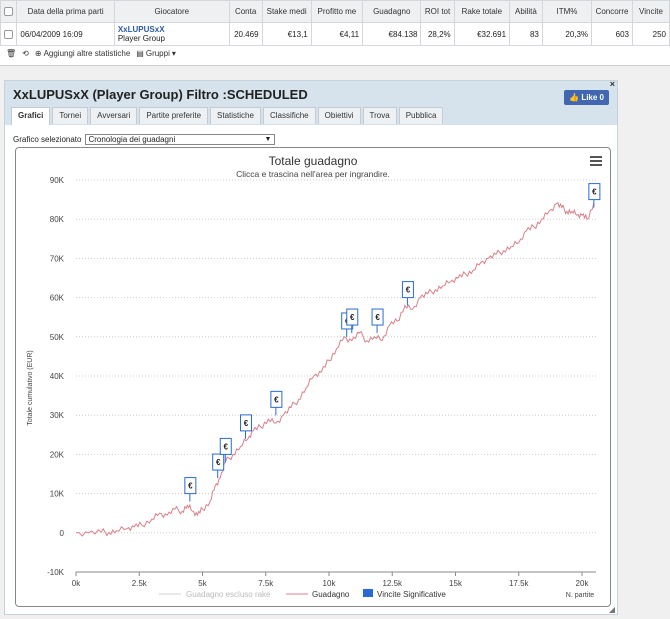  Describe the element at coordinates (330, 583) in the screenshot. I see `x-tick-label: 10k` at that location.